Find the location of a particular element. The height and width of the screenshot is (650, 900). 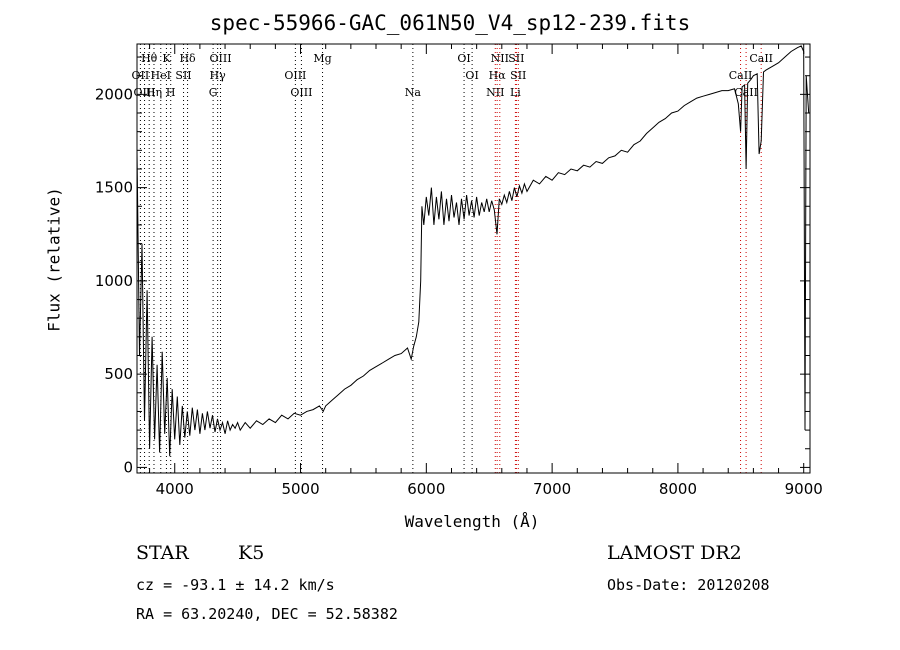

x-tick-label: 9000 is located at coordinates (804, 489).